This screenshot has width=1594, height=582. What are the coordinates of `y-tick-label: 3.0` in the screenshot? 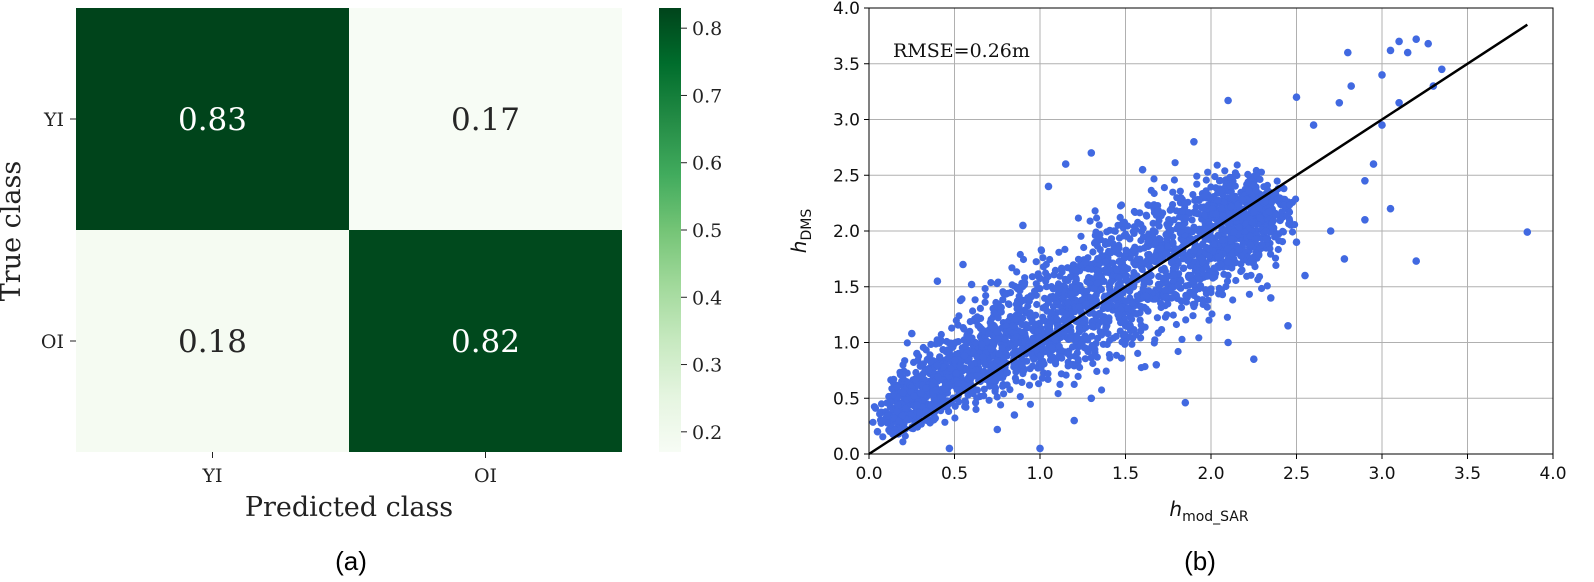 It's located at (846, 121).